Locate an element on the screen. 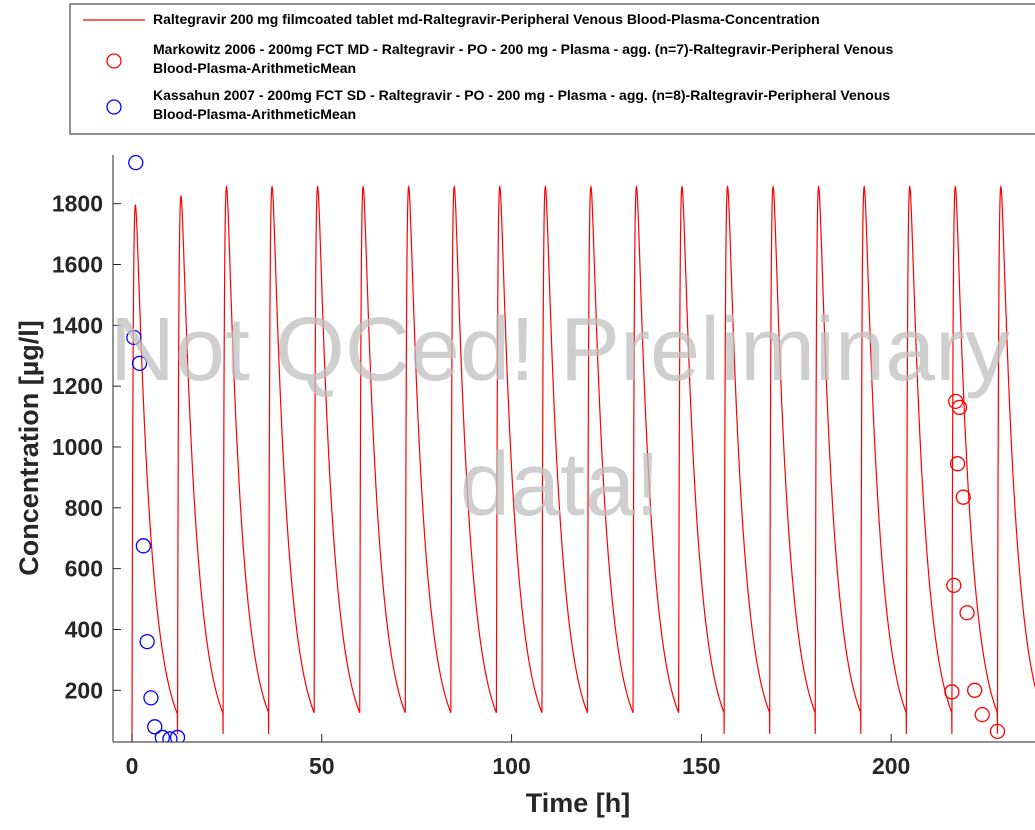  x-tick-label: 150 is located at coordinates (701, 766).